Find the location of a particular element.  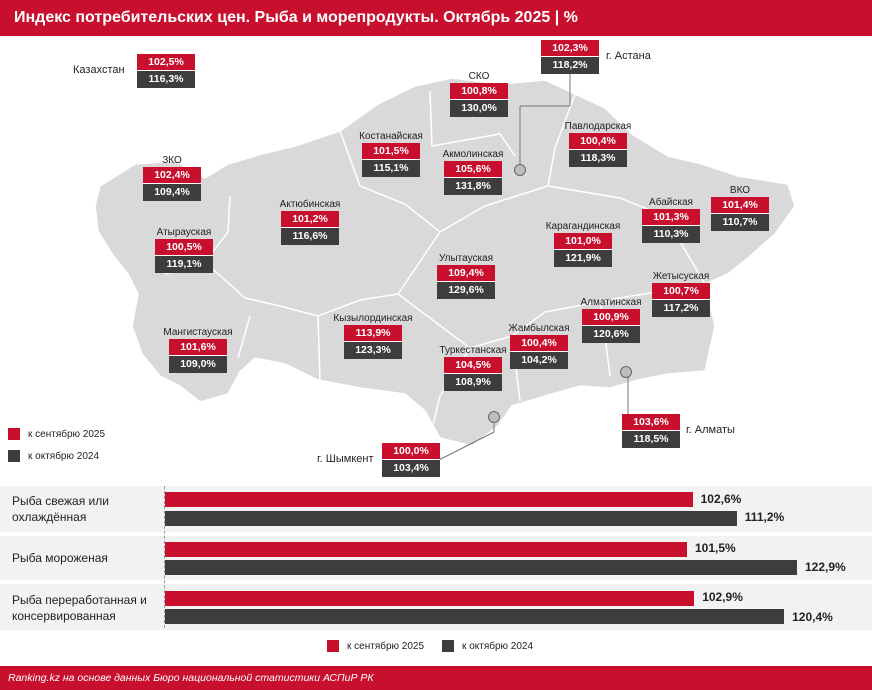

region-name: Алматинская is located at coordinates (611, 302).